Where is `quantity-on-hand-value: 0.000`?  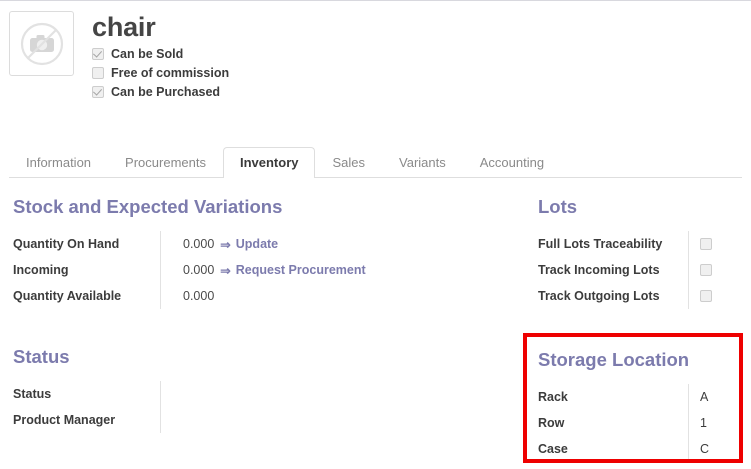
quantity-on-hand-value: 0.000 is located at coordinates (199, 244).